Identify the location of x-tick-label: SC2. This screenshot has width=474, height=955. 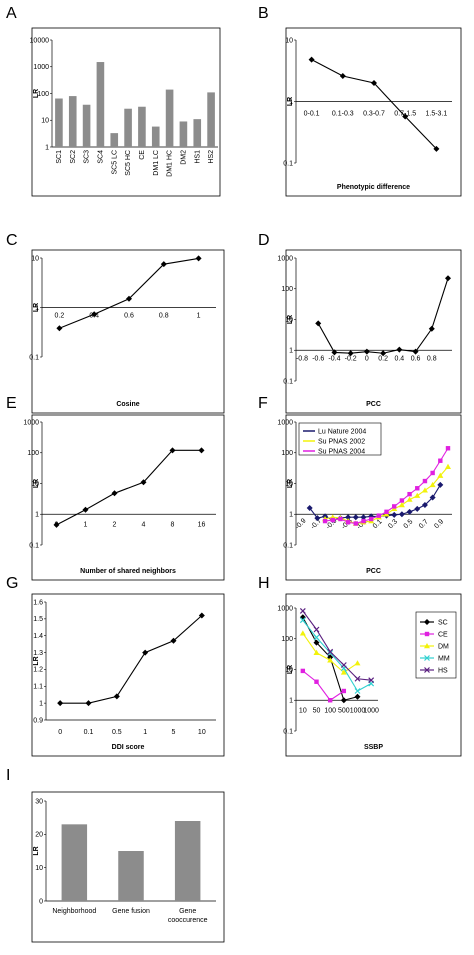
(73, 157).